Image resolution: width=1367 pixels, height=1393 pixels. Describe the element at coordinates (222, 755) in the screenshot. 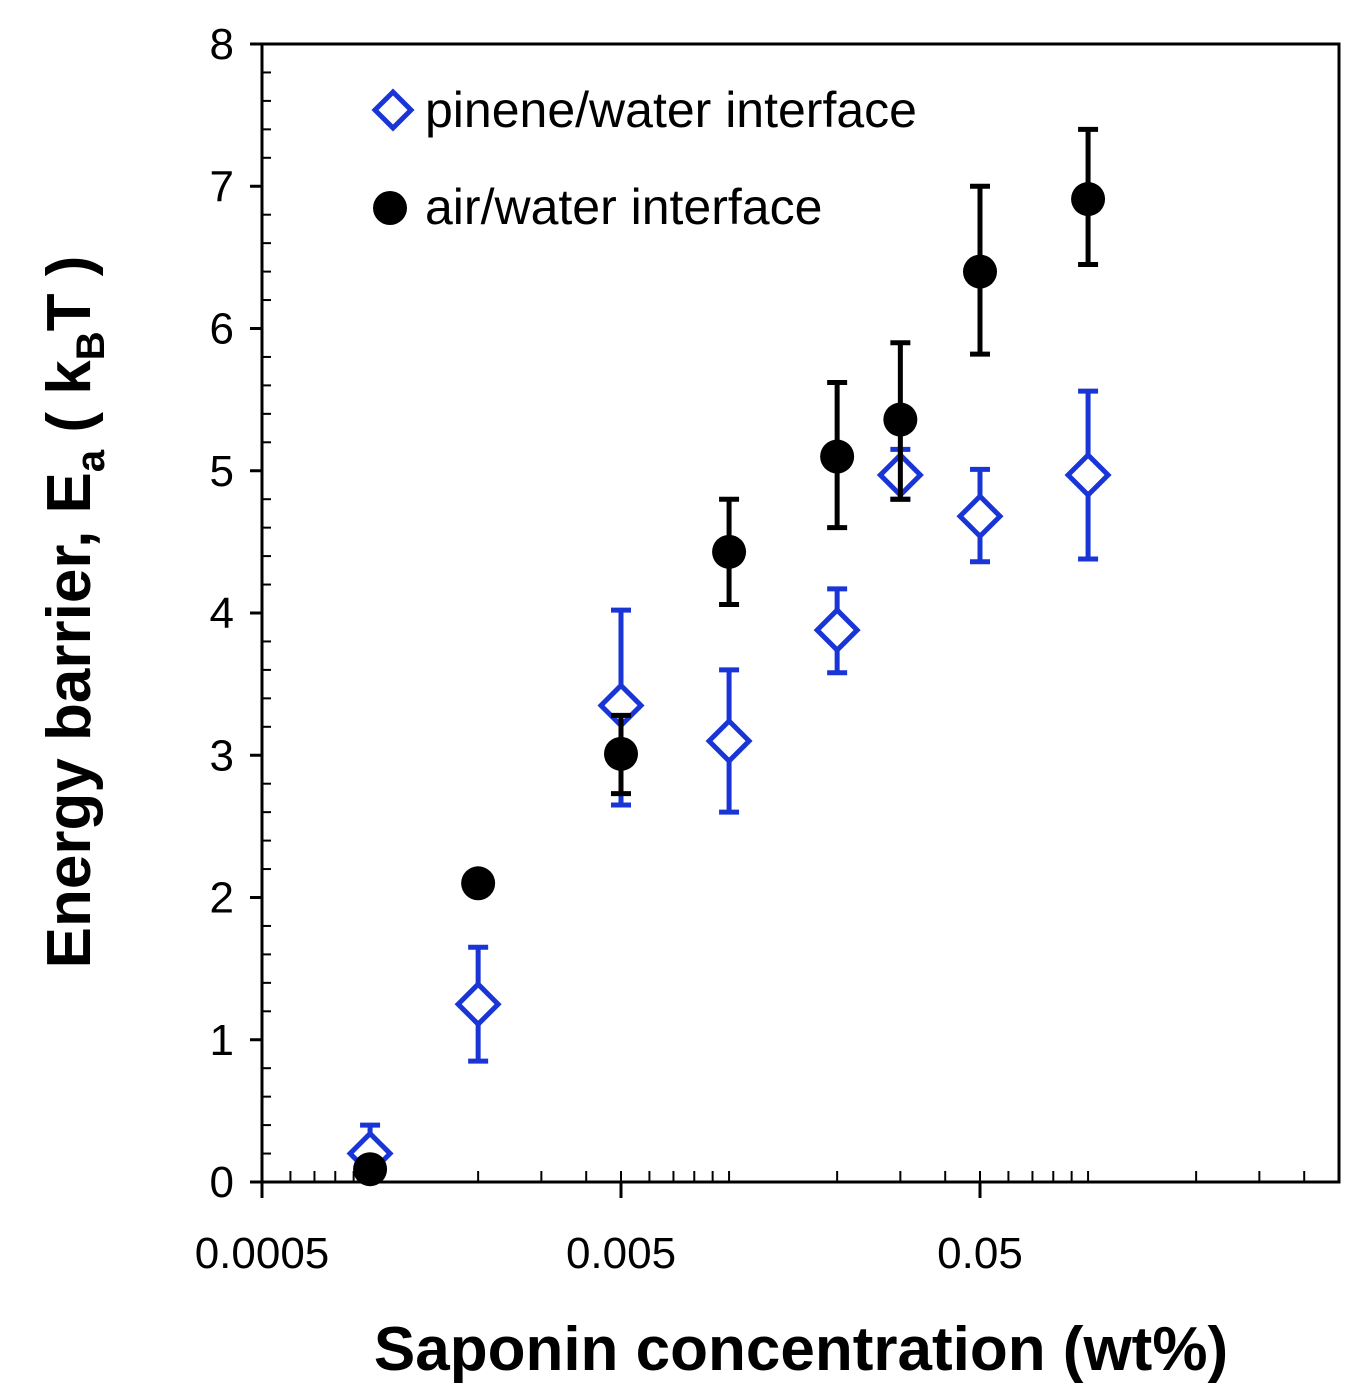

I see `y-tick-label: 3` at that location.